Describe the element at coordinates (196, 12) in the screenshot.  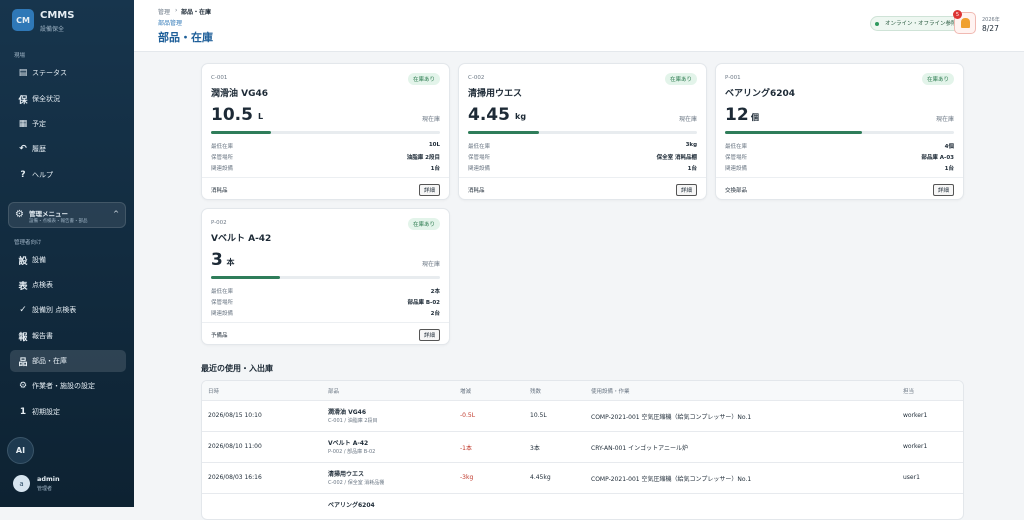
I see `breadcrumb: 部品・在庫` at that location.